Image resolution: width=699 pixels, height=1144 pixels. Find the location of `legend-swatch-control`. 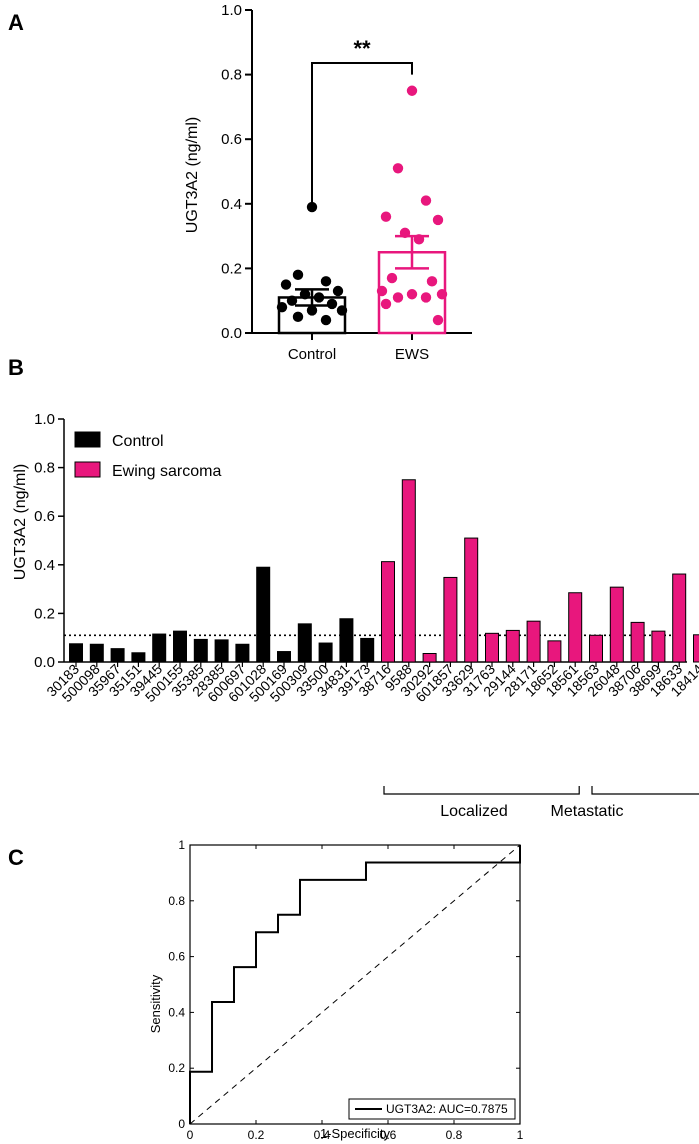

legend-swatch-control is located at coordinates (87, 439).